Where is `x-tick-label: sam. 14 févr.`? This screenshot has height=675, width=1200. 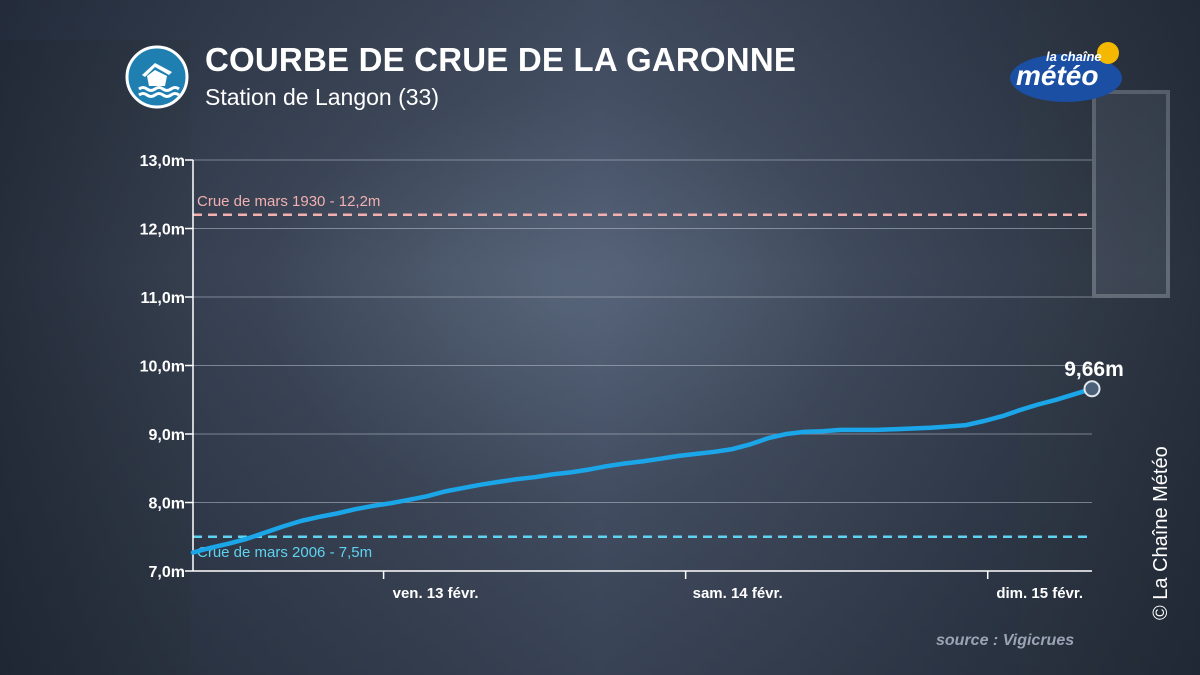
x-tick-label: sam. 14 févr. is located at coordinates (738, 593).